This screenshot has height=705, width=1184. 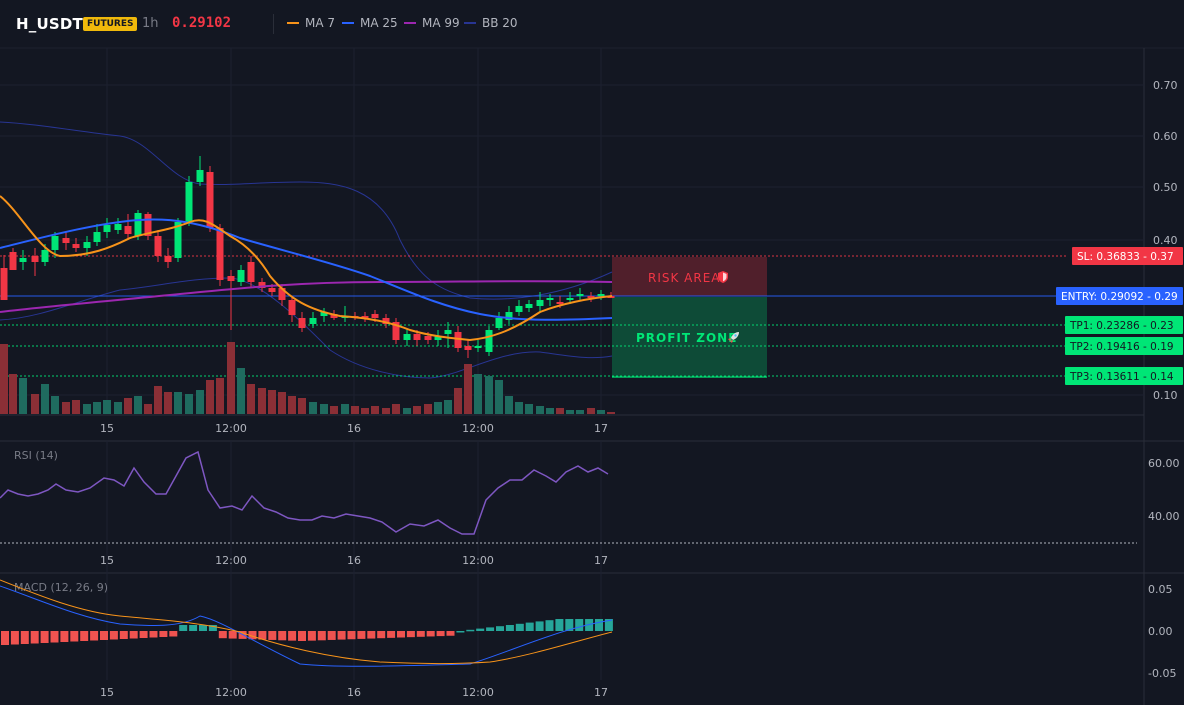 What do you see at coordinates (491, 23) in the screenshot?
I see `legend-bb20: BB 20` at bounding box center [491, 23].